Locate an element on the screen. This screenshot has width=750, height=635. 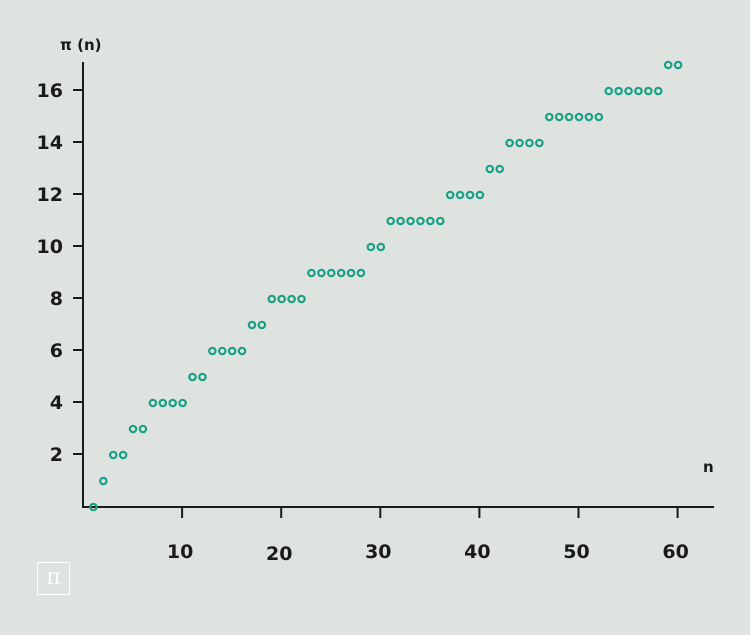
x-tick-label: 40 is located at coordinates (477, 552).